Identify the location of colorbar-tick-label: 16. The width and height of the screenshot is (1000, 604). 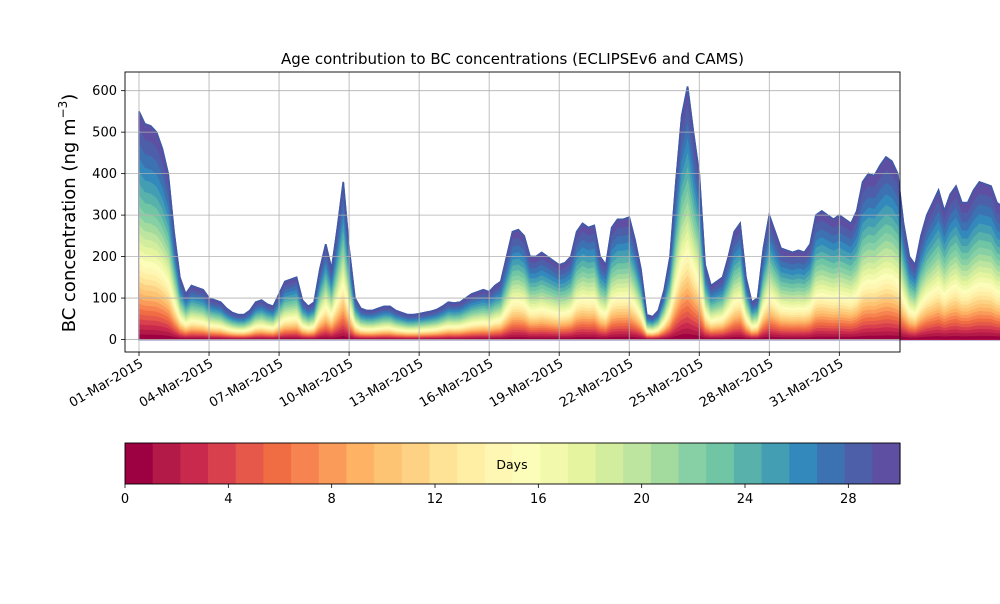
(538, 499).